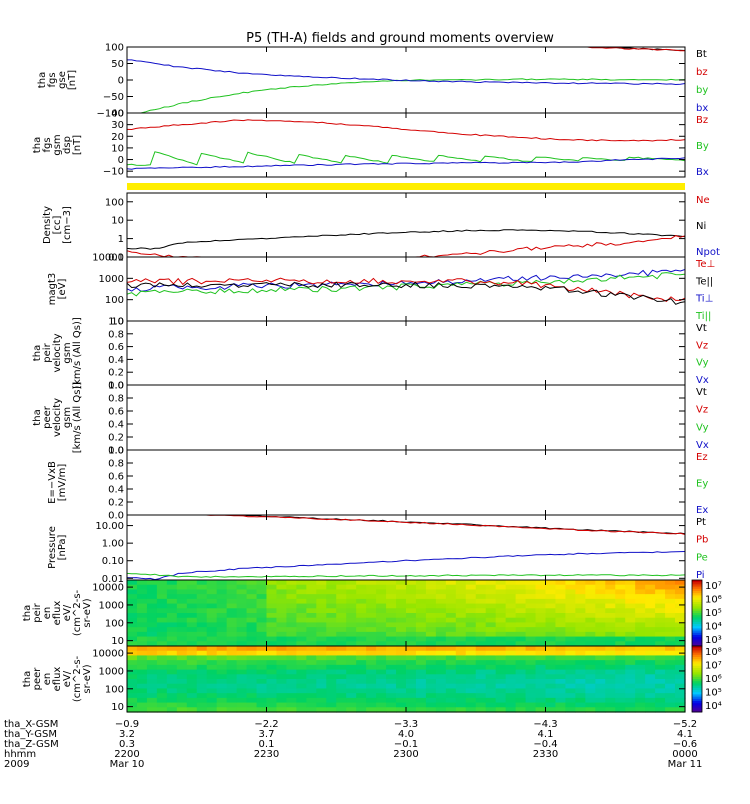 The height and width of the screenshot is (804, 750). Describe the element at coordinates (117, 707) in the screenshot. I see `y-tick-label: 10` at that location.